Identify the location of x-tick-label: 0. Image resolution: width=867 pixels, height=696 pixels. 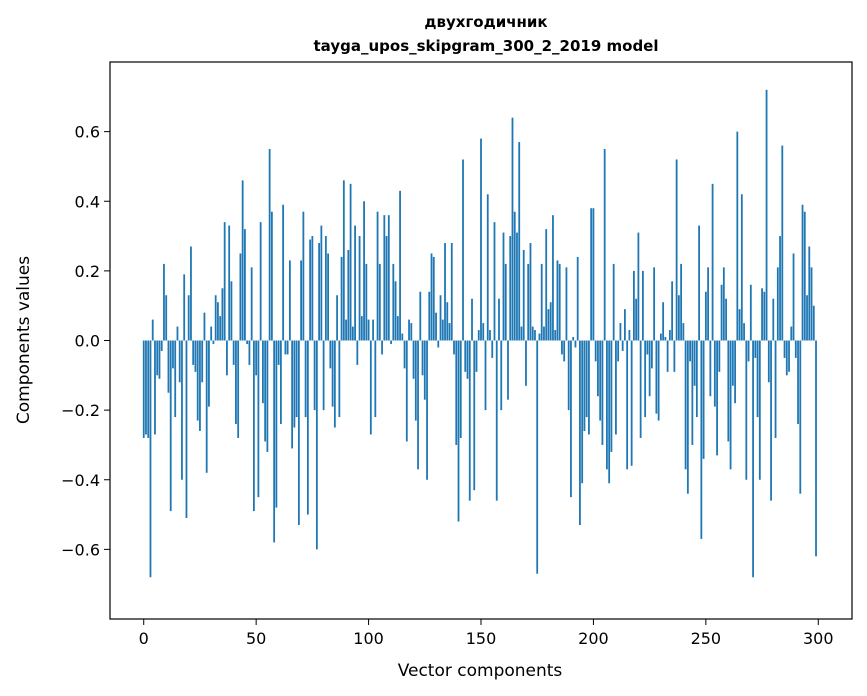
(144, 638).